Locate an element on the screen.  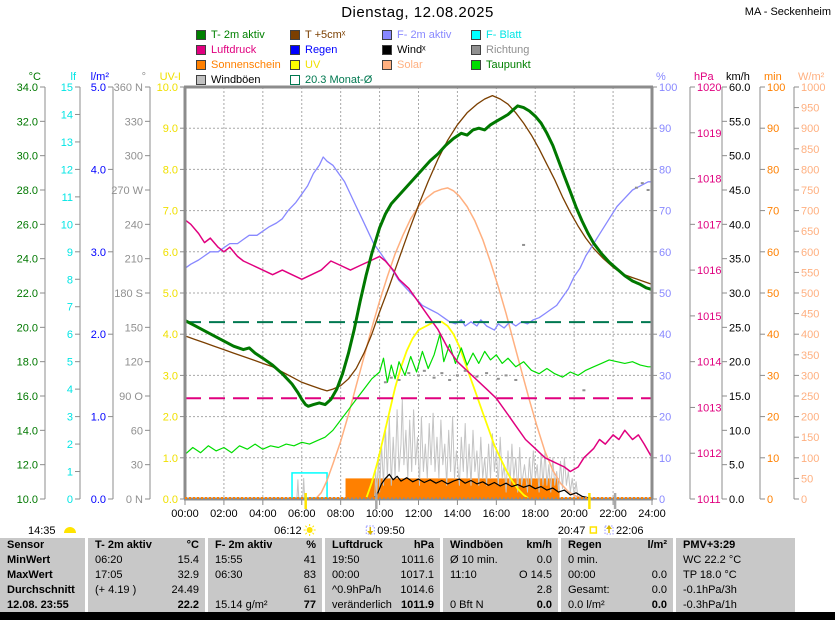
chart-text: 30 is located at coordinates (665, 376).